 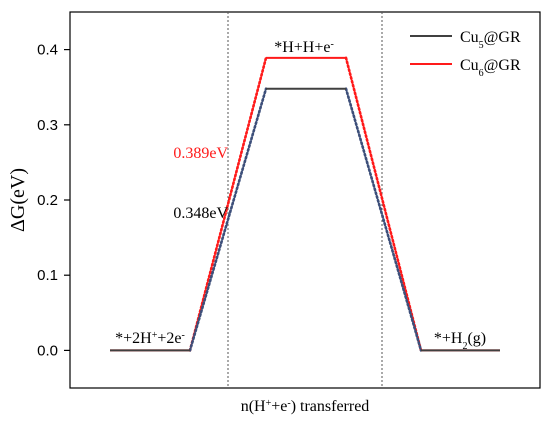 What do you see at coordinates (47, 200) in the screenshot?
I see `y-tick-label: 0.2` at bounding box center [47, 200].